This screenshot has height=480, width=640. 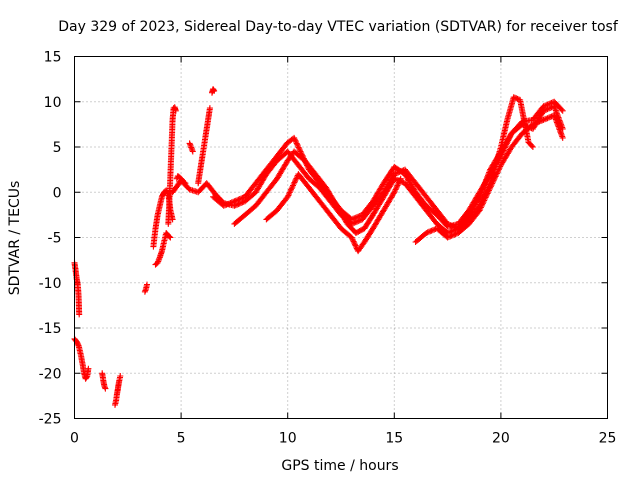 What do you see at coordinates (15, 238) in the screenshot?
I see `y-axis-label: SDTVAR / TECUs` at bounding box center [15, 238].